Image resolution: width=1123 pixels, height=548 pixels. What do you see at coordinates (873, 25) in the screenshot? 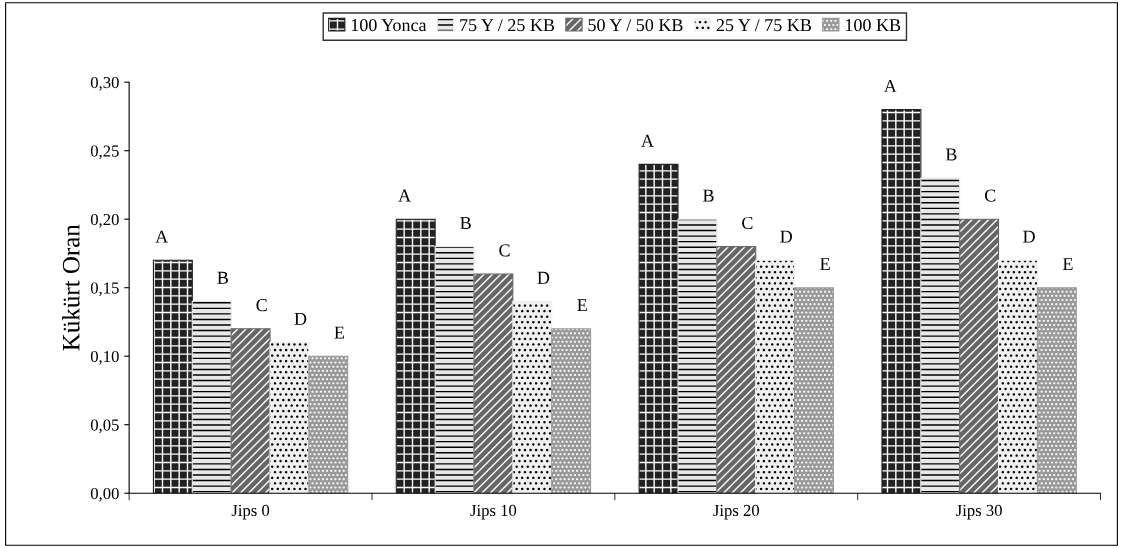
I see `legend-label: 100 KB` at bounding box center [873, 25].